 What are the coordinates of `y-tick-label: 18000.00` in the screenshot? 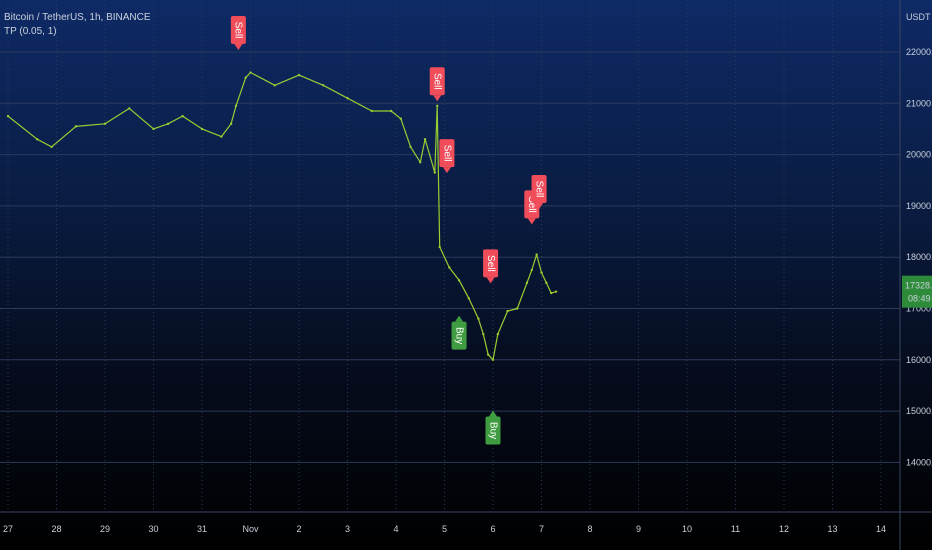 It's located at (919, 257).